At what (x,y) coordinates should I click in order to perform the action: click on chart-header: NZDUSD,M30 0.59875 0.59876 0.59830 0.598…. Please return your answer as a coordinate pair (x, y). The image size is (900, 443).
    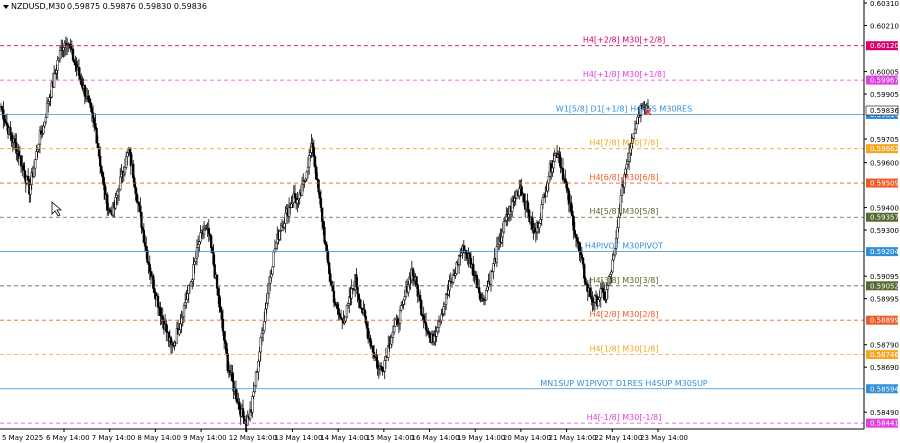
    Looking at the image, I should click on (105, 6).